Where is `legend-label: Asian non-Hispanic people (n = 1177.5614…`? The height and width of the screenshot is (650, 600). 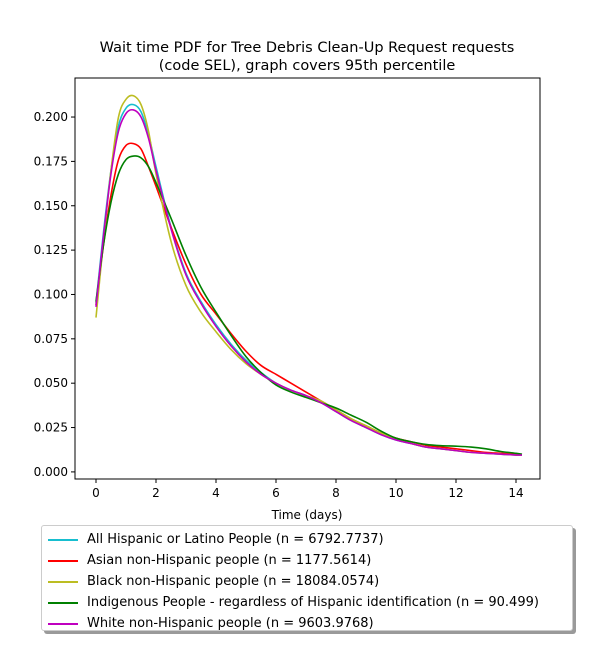 legend-label: Asian non-Hispanic people (n = 1177.5614… is located at coordinates (229, 560).